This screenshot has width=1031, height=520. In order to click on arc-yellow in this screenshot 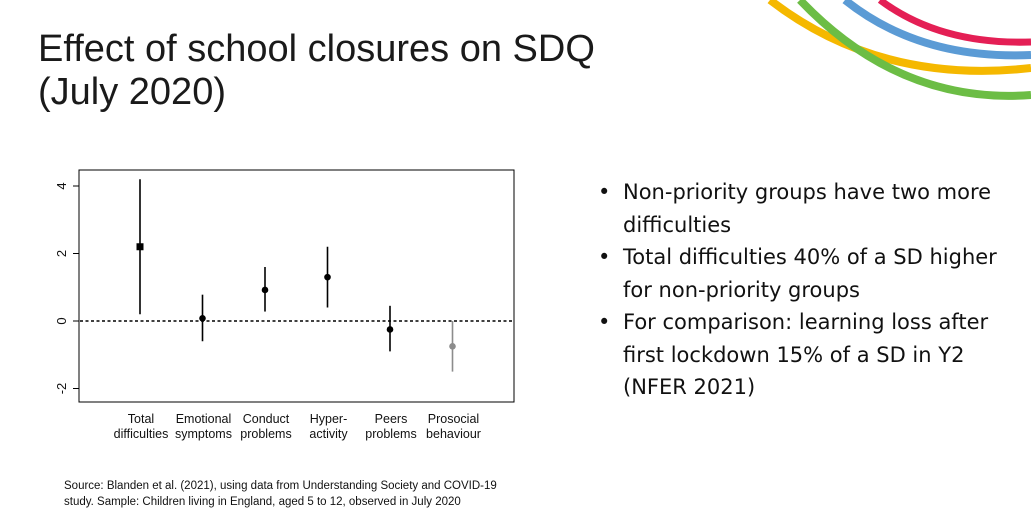, I will do `click(899, 37)`.